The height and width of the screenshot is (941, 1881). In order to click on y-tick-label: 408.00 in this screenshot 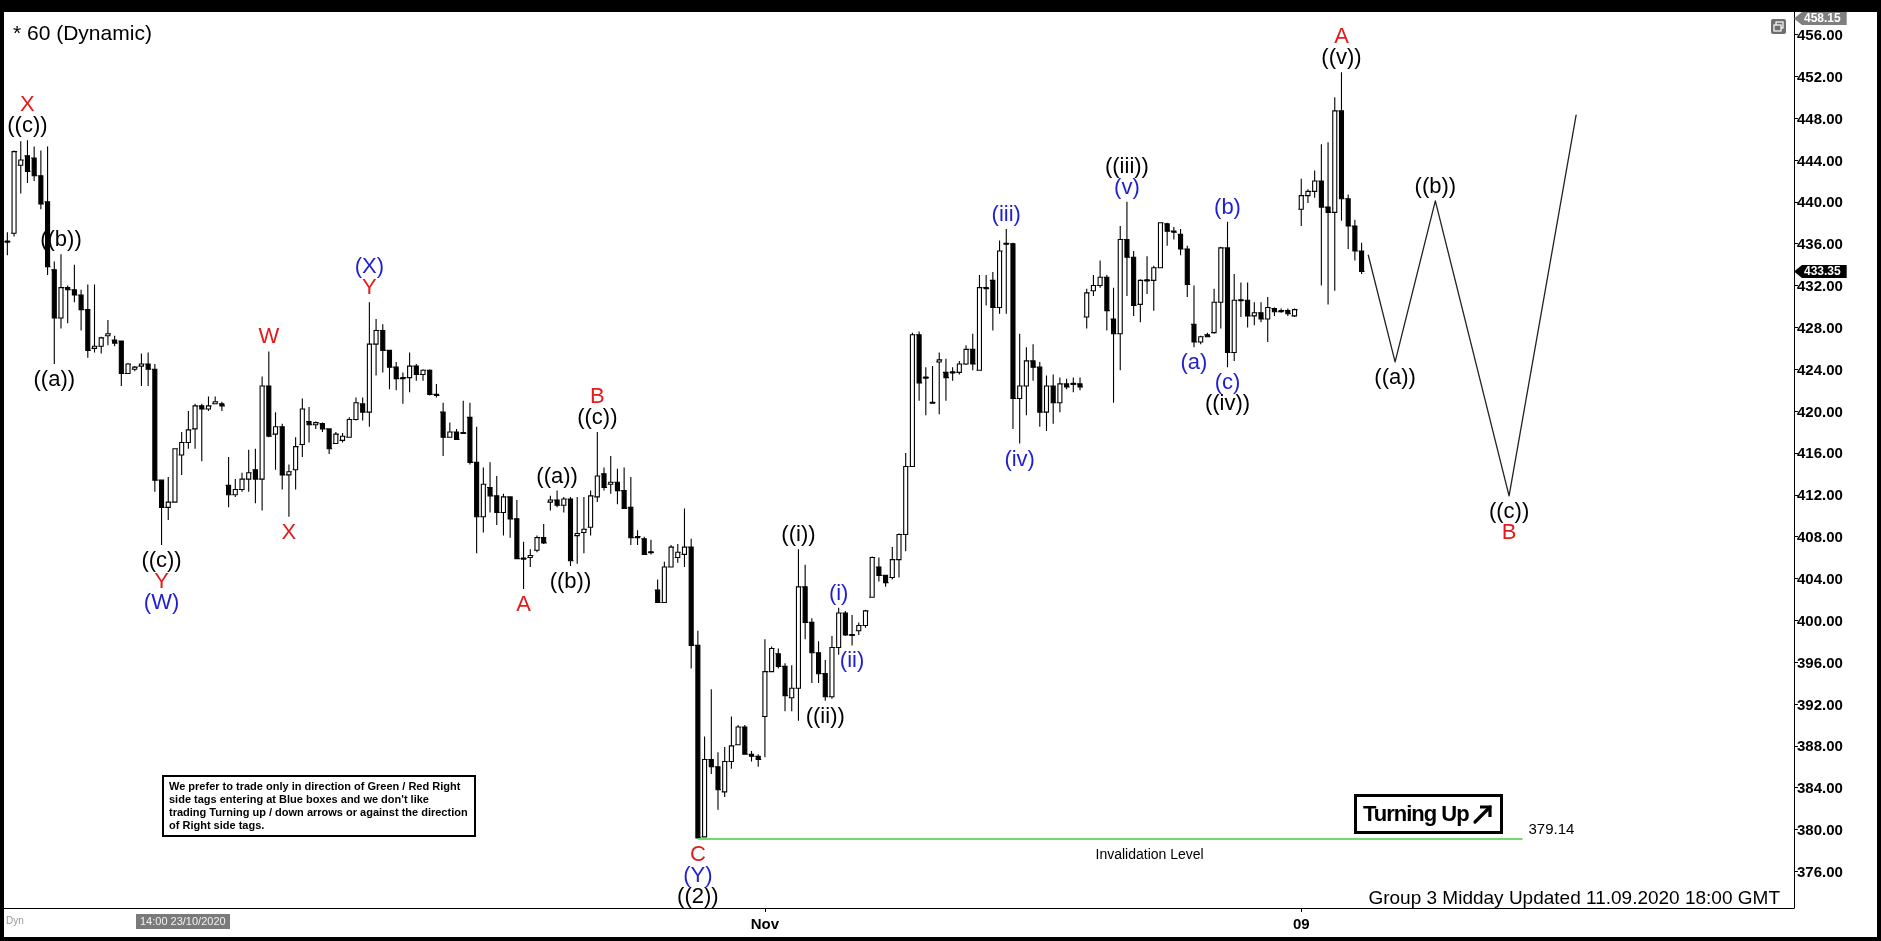, I will do `click(1820, 537)`.